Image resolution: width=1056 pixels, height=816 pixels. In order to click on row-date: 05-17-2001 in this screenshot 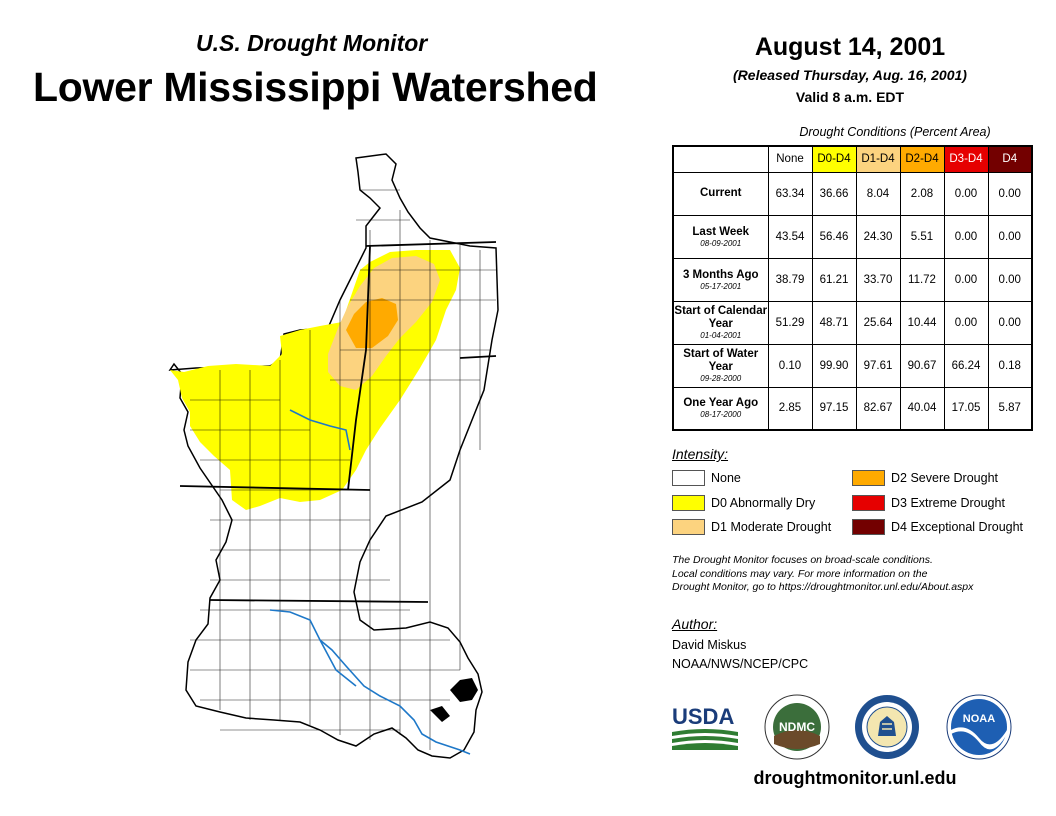, I will do `click(721, 286)`.